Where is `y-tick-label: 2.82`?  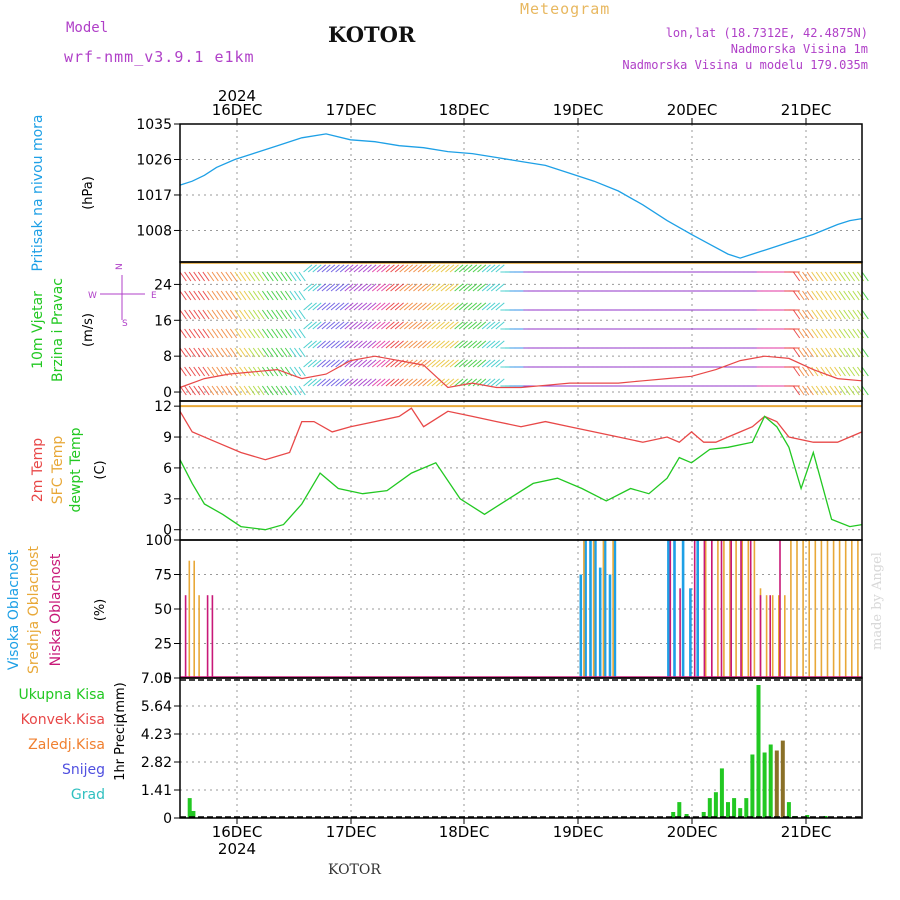 y-tick-label: 2.82 is located at coordinates (156, 763).